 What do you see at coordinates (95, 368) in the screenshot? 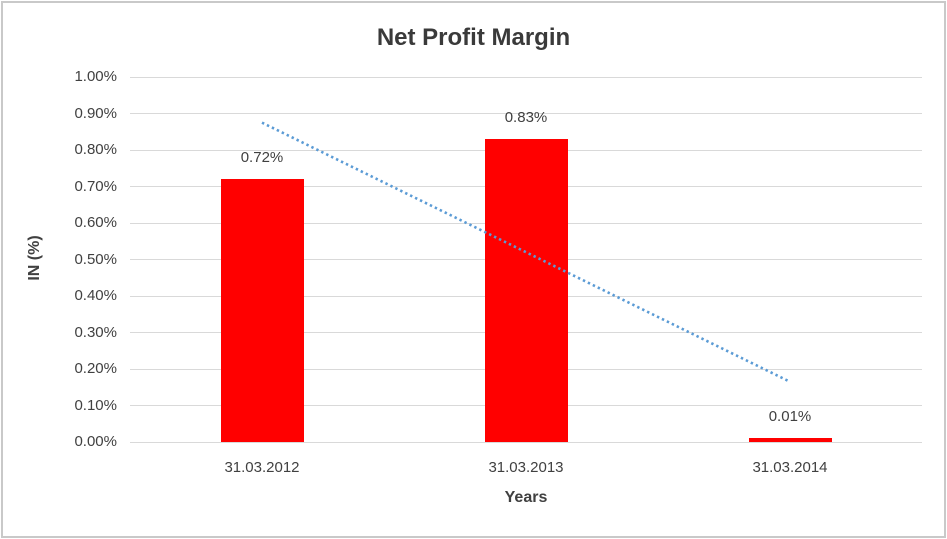
I see `y-axis-tick-label: 0.20%` at bounding box center [95, 368].